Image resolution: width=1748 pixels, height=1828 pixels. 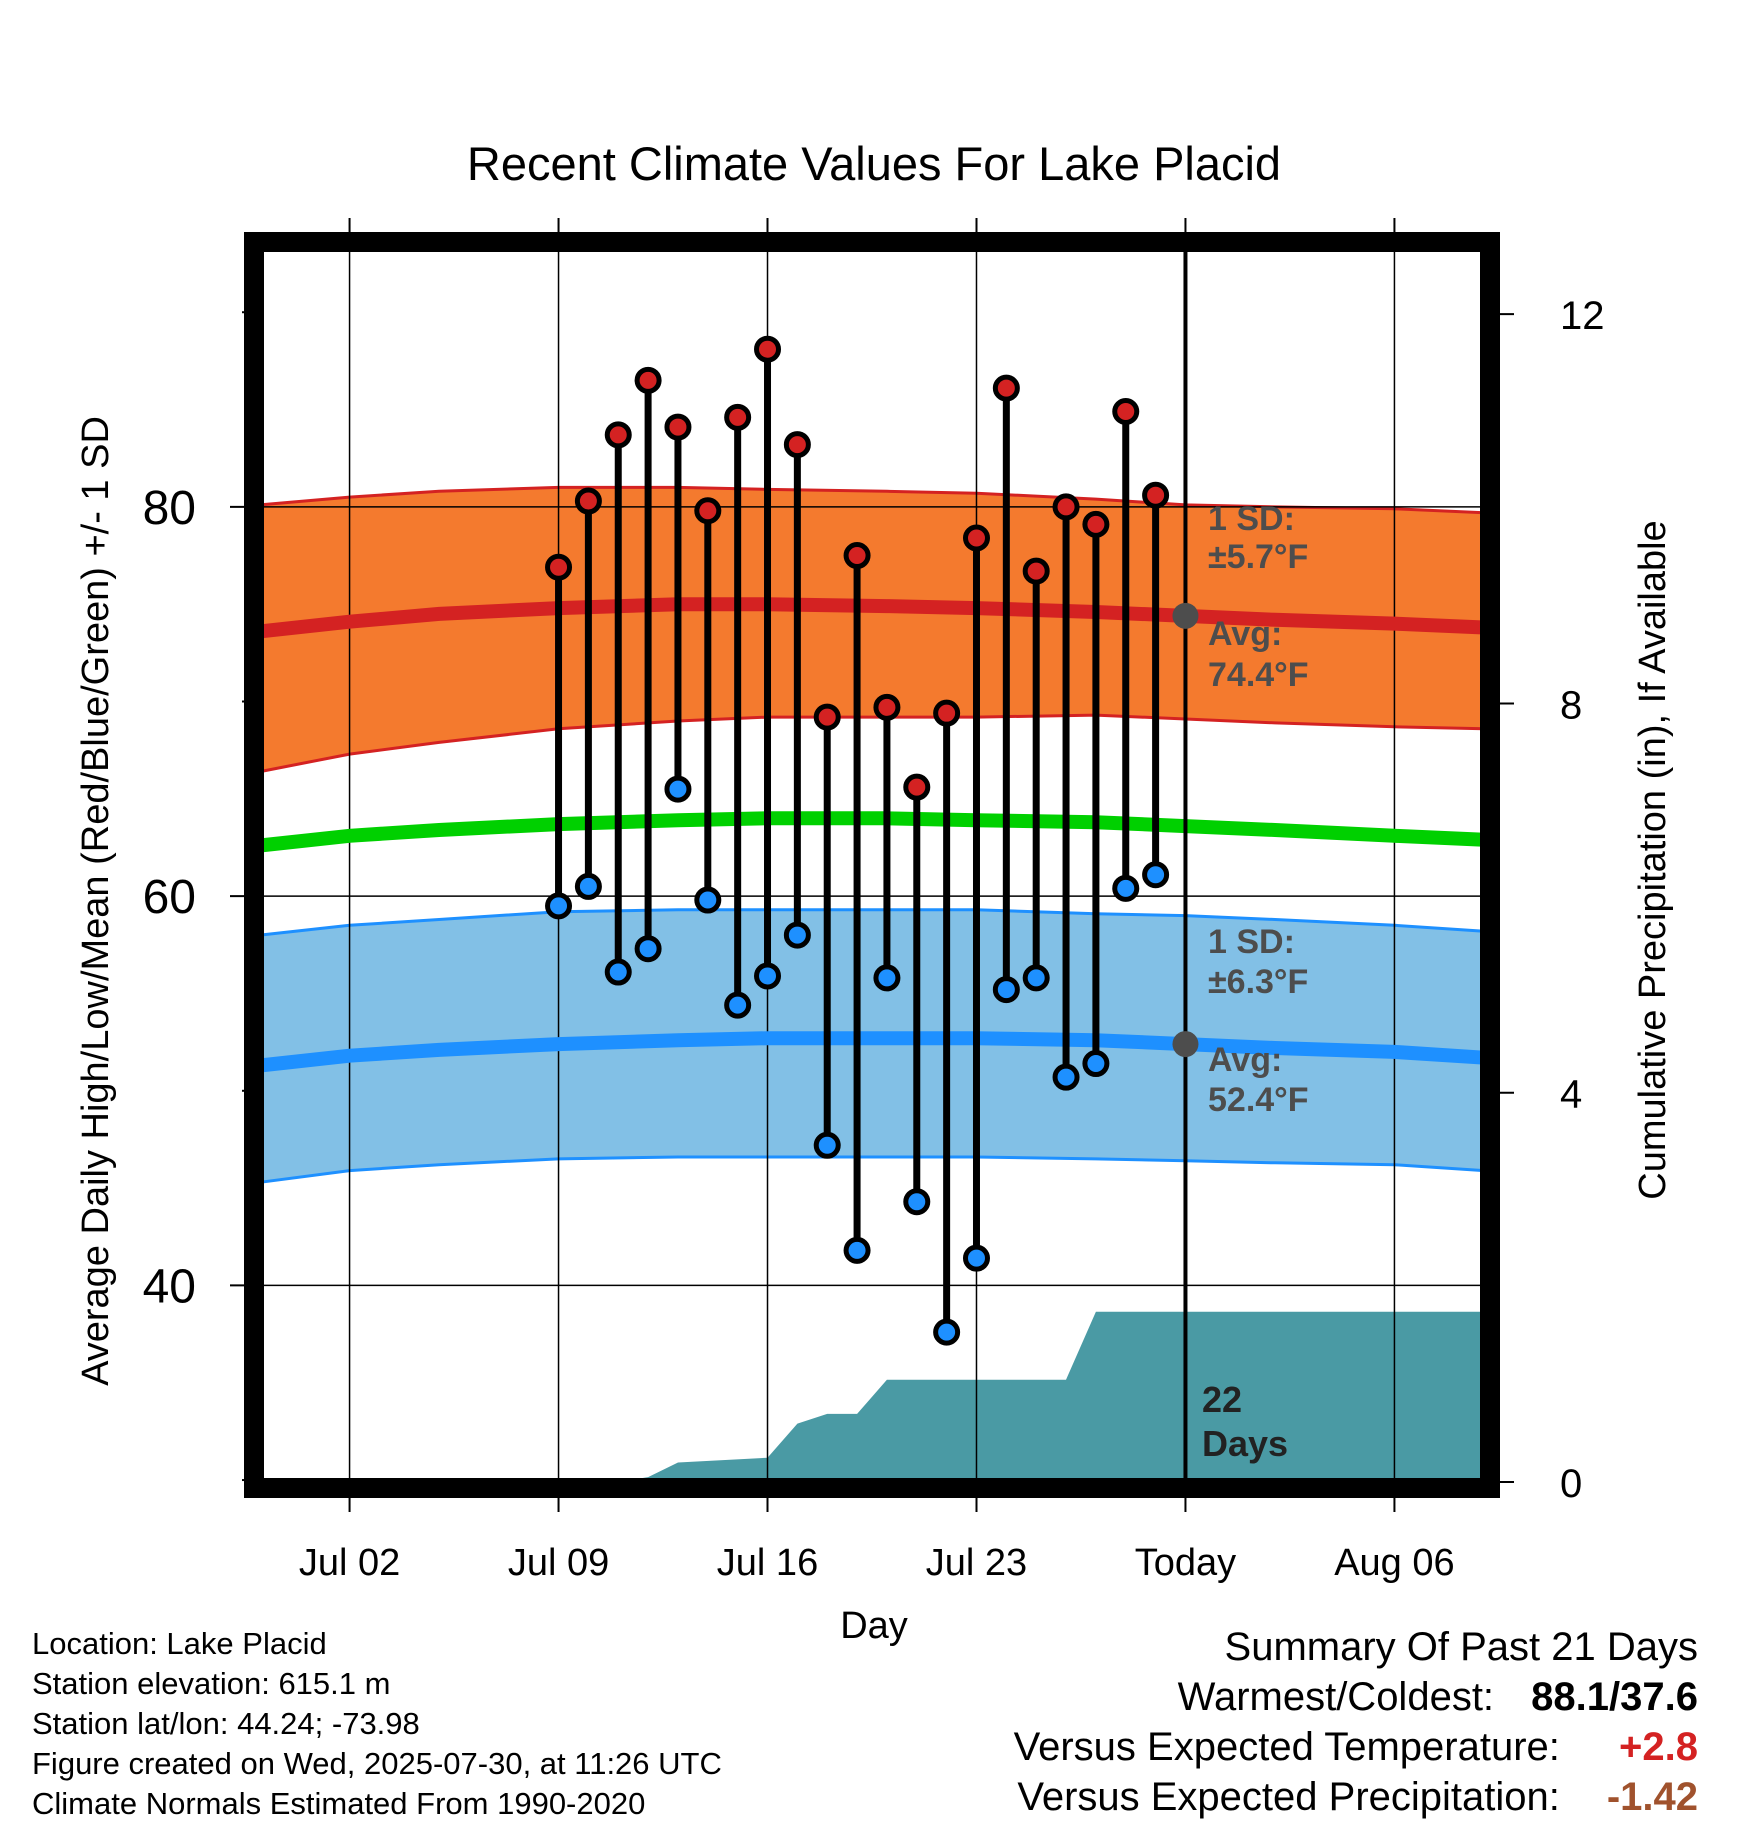 What do you see at coordinates (1356, 1797) in the screenshot?
I see `precip-anomaly-row: Versus Expected Precipitation: -1.42` at bounding box center [1356, 1797].